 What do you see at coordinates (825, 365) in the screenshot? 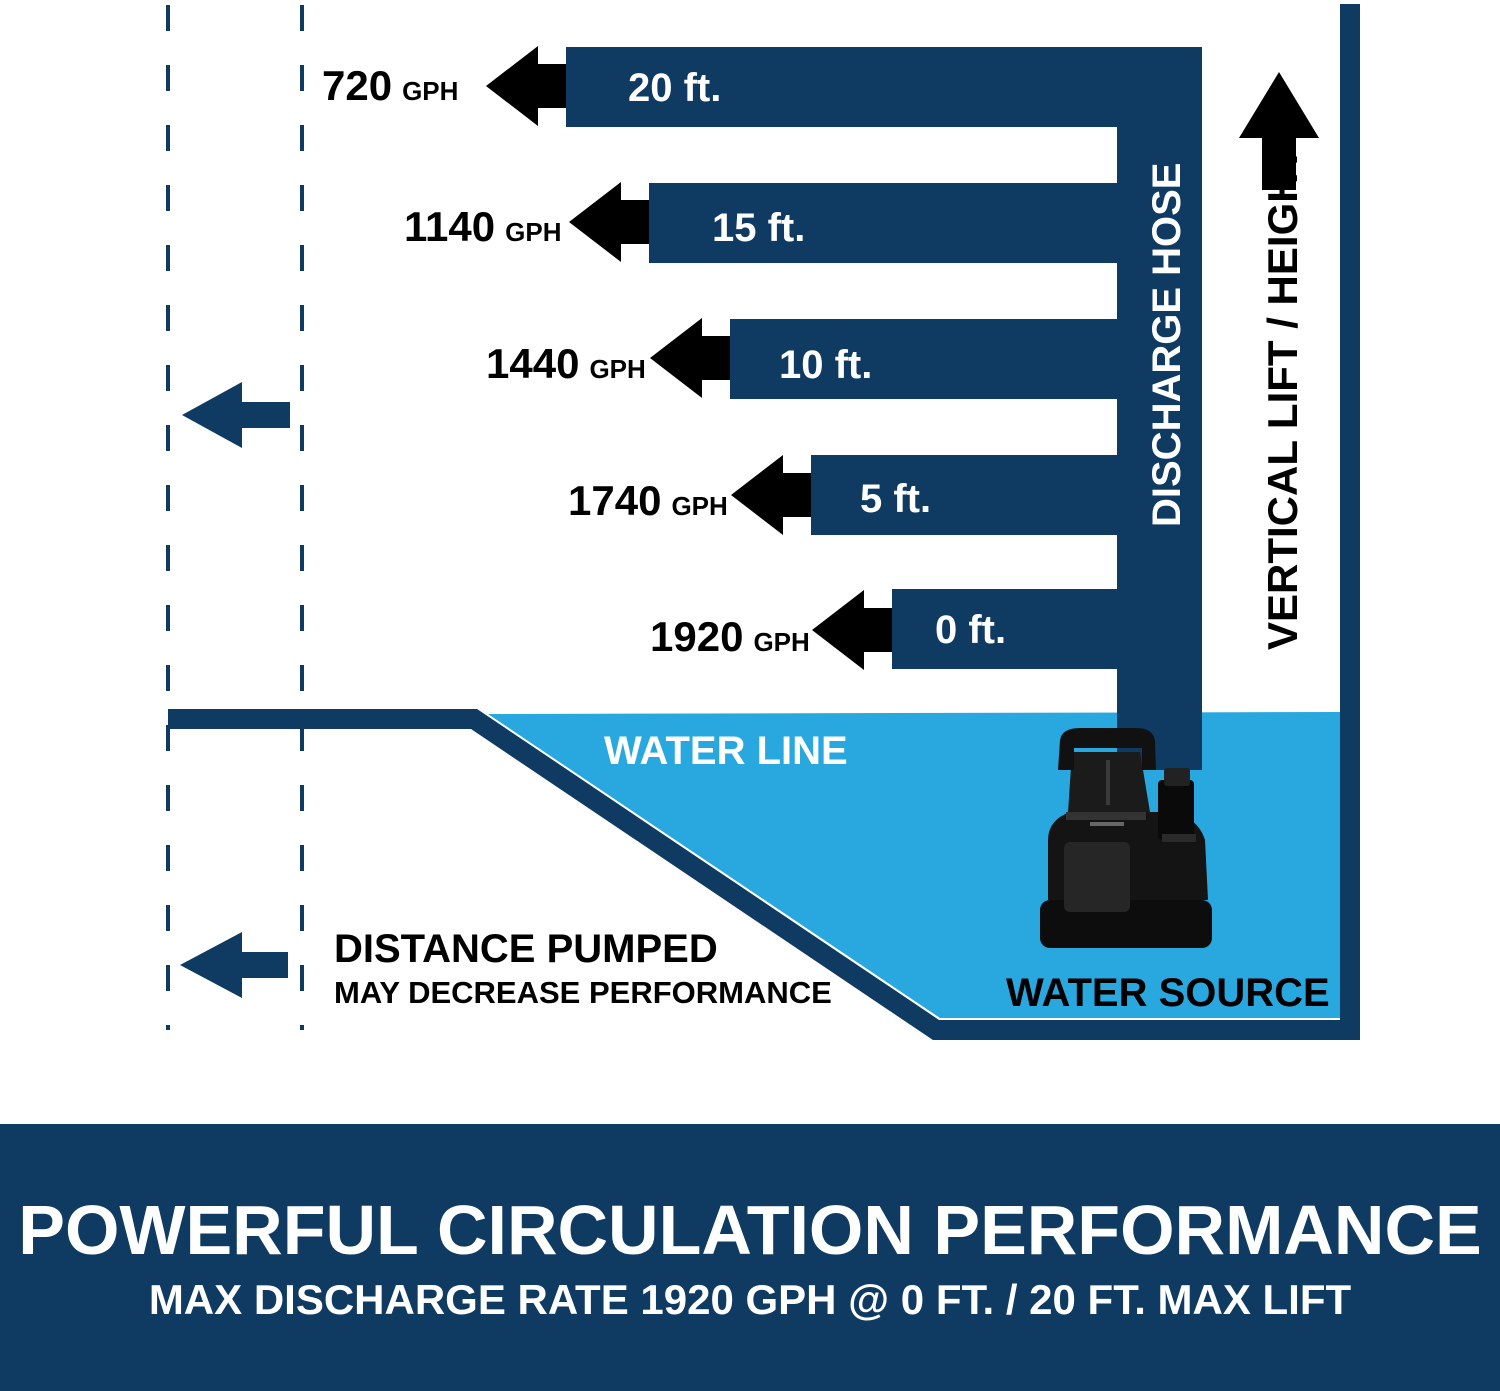
I see `height-label-10ft: 10 ft.` at bounding box center [825, 365].